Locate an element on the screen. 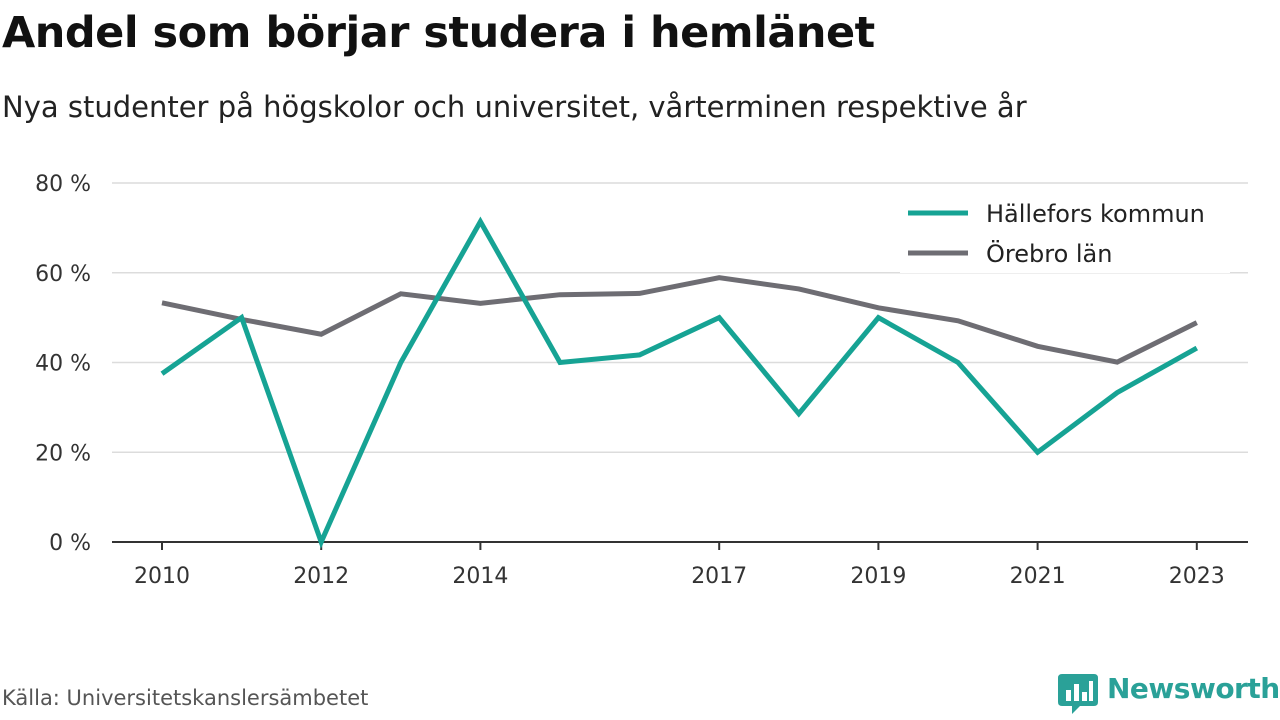 The image size is (1280, 720). y-tick-label: 40 % is located at coordinates (63, 364).